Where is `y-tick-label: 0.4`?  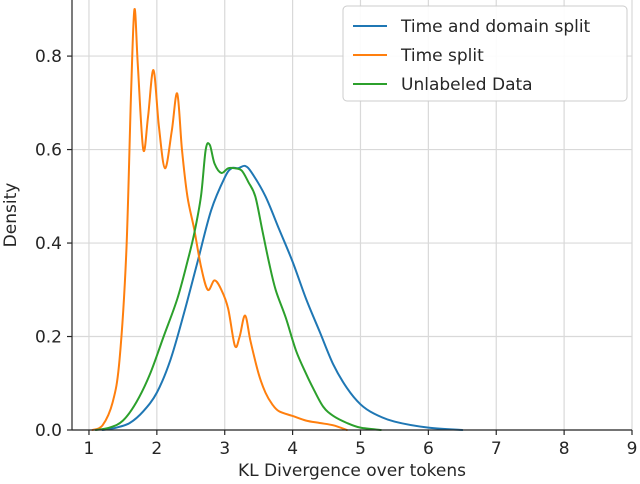
y-tick-label: 0.4 is located at coordinates (48, 244).